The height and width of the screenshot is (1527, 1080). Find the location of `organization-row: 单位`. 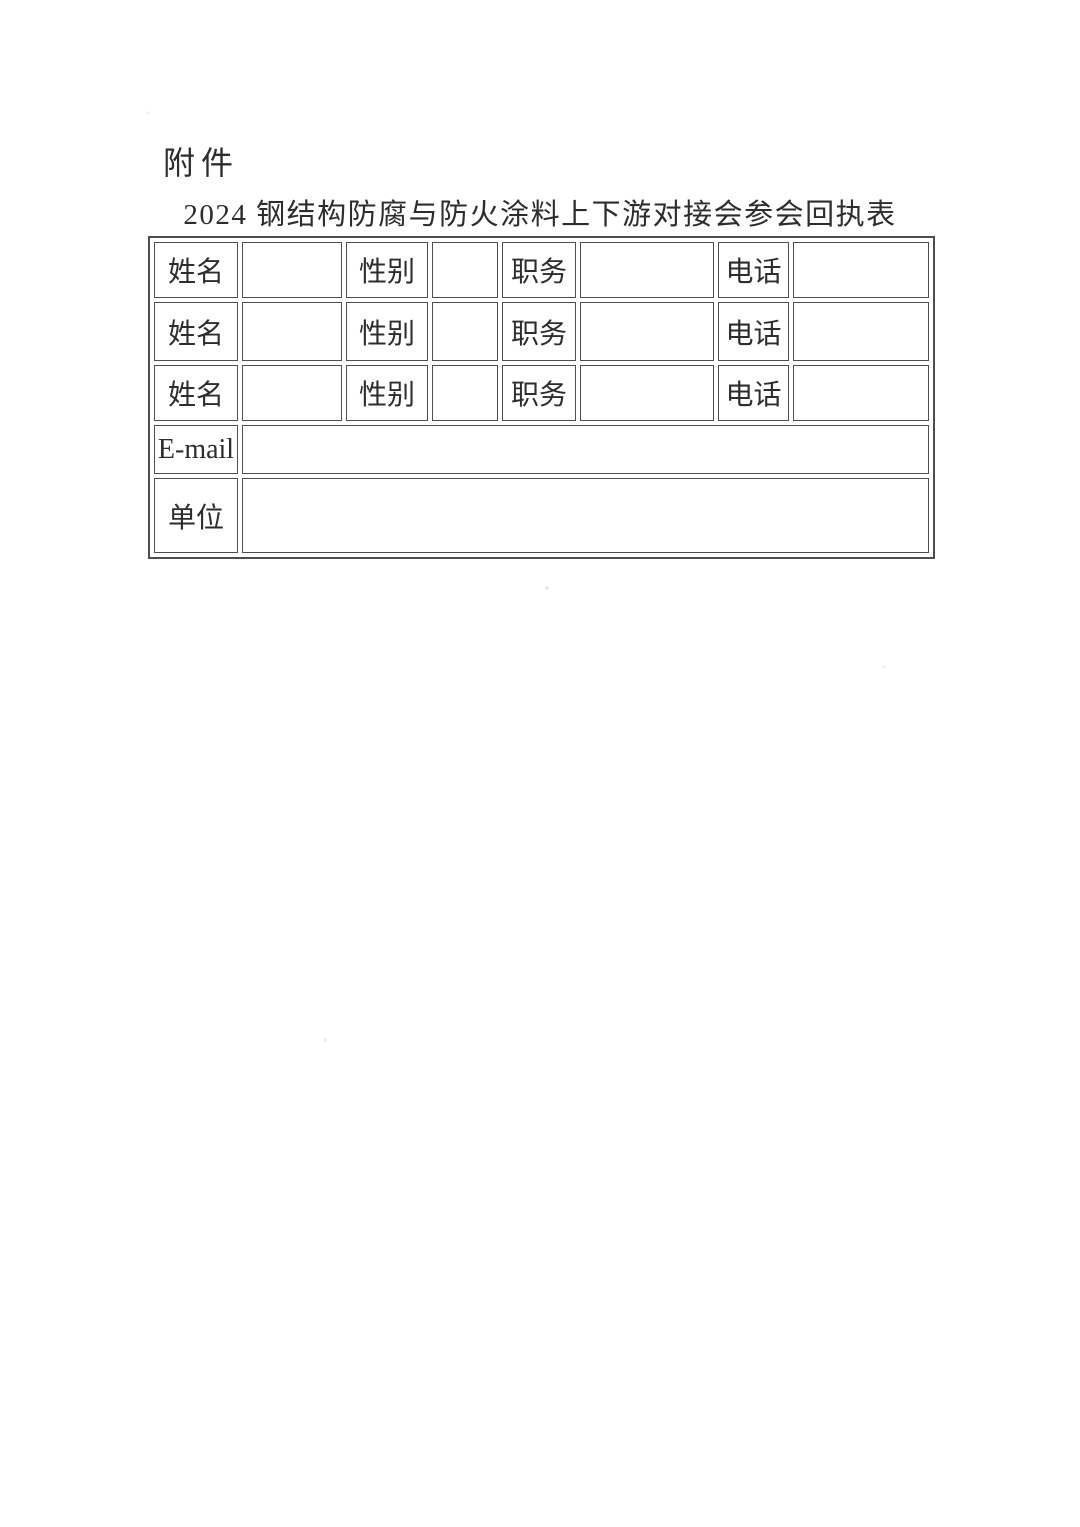

organization-row: 单位 is located at coordinates (541, 515).